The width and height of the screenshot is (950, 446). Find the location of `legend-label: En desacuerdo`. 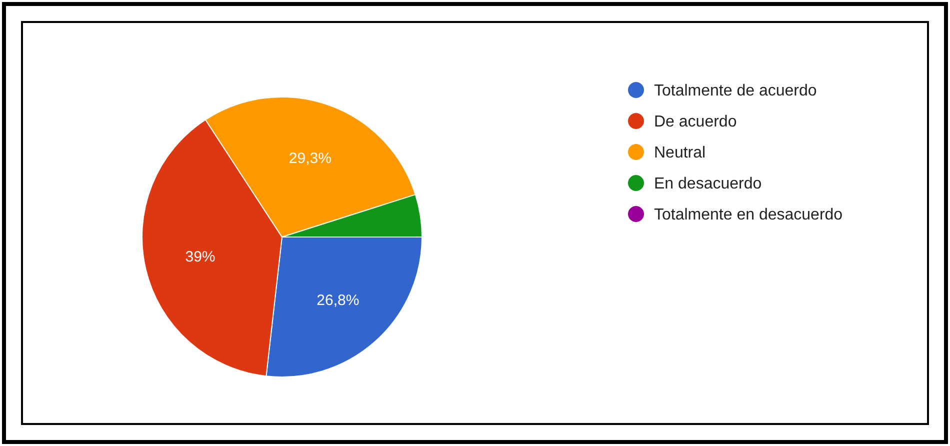

legend-label: En desacuerdo is located at coordinates (708, 184).